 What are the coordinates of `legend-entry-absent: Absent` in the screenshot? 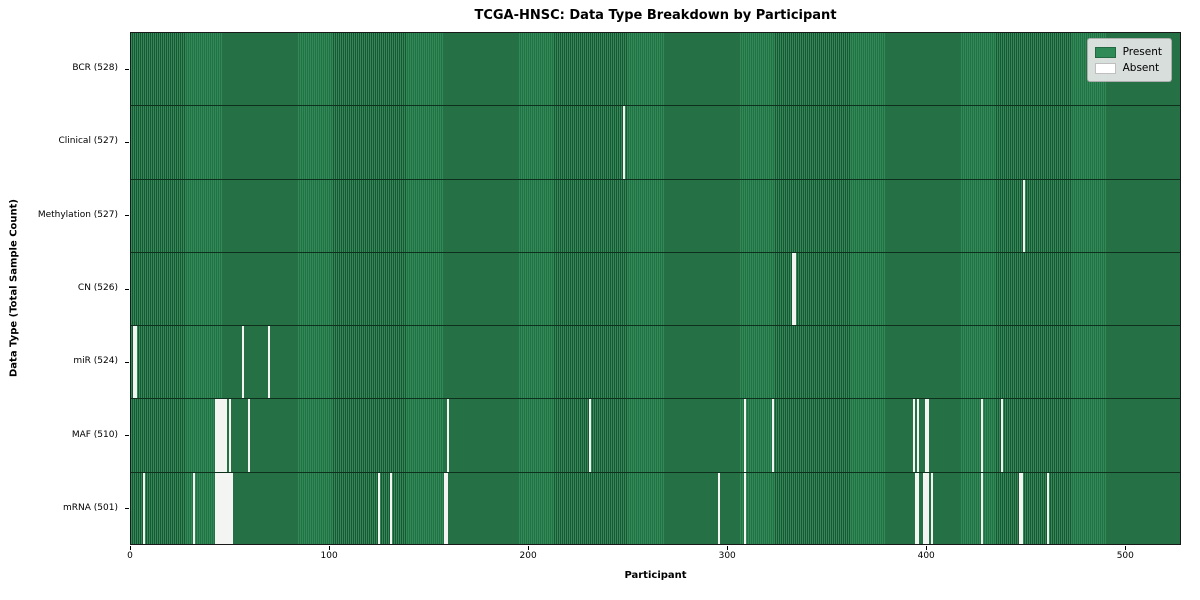 It's located at (1128, 68).